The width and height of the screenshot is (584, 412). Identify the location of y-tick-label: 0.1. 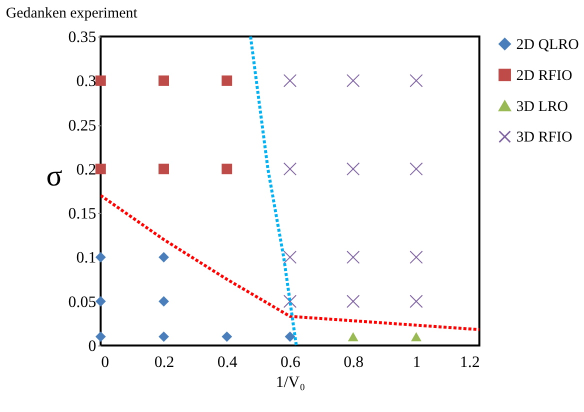
(86, 258).